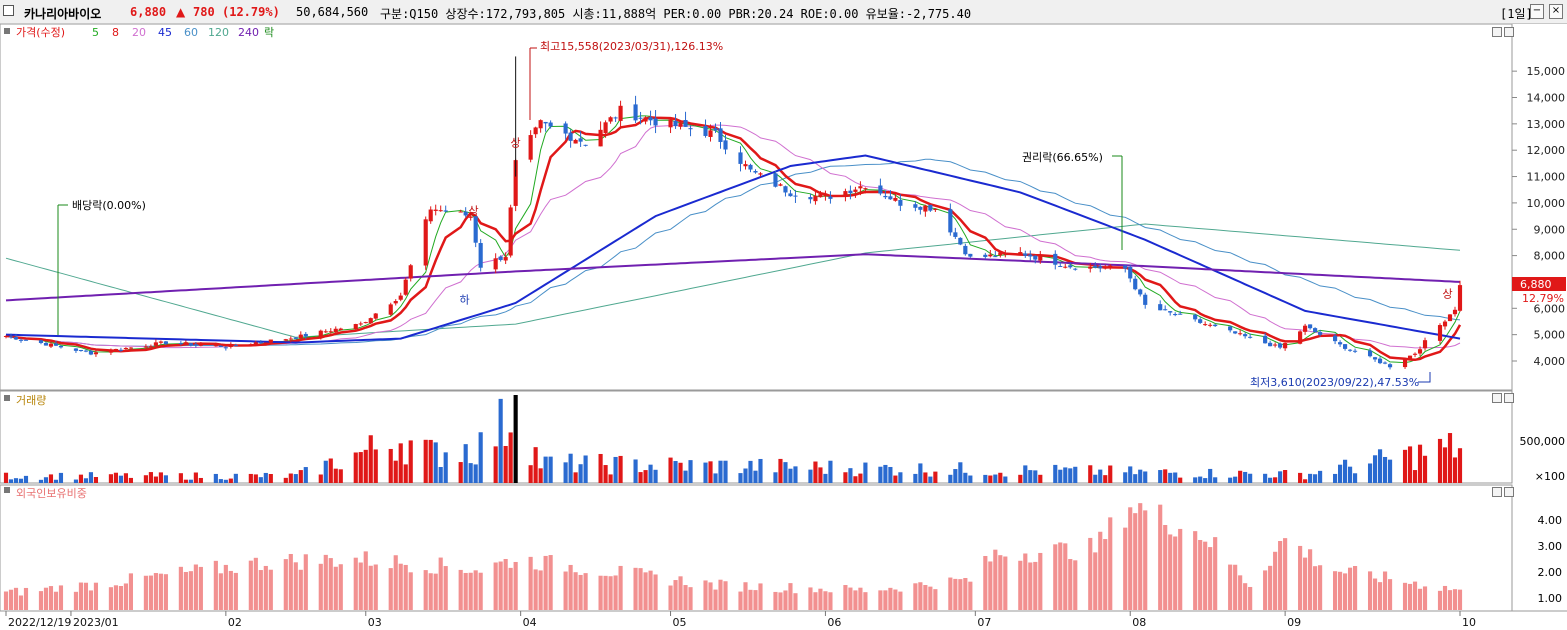 This screenshot has width=1567, height=630. What do you see at coordinates (1556, 11) in the screenshot?
I see `close-button: ×` at bounding box center [1556, 11].